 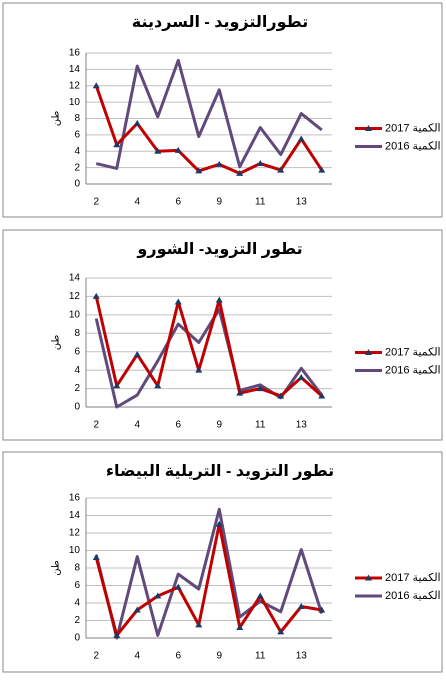 I want to click on chart-title: تطور التزويد- الشورو, so click(x=219, y=249).